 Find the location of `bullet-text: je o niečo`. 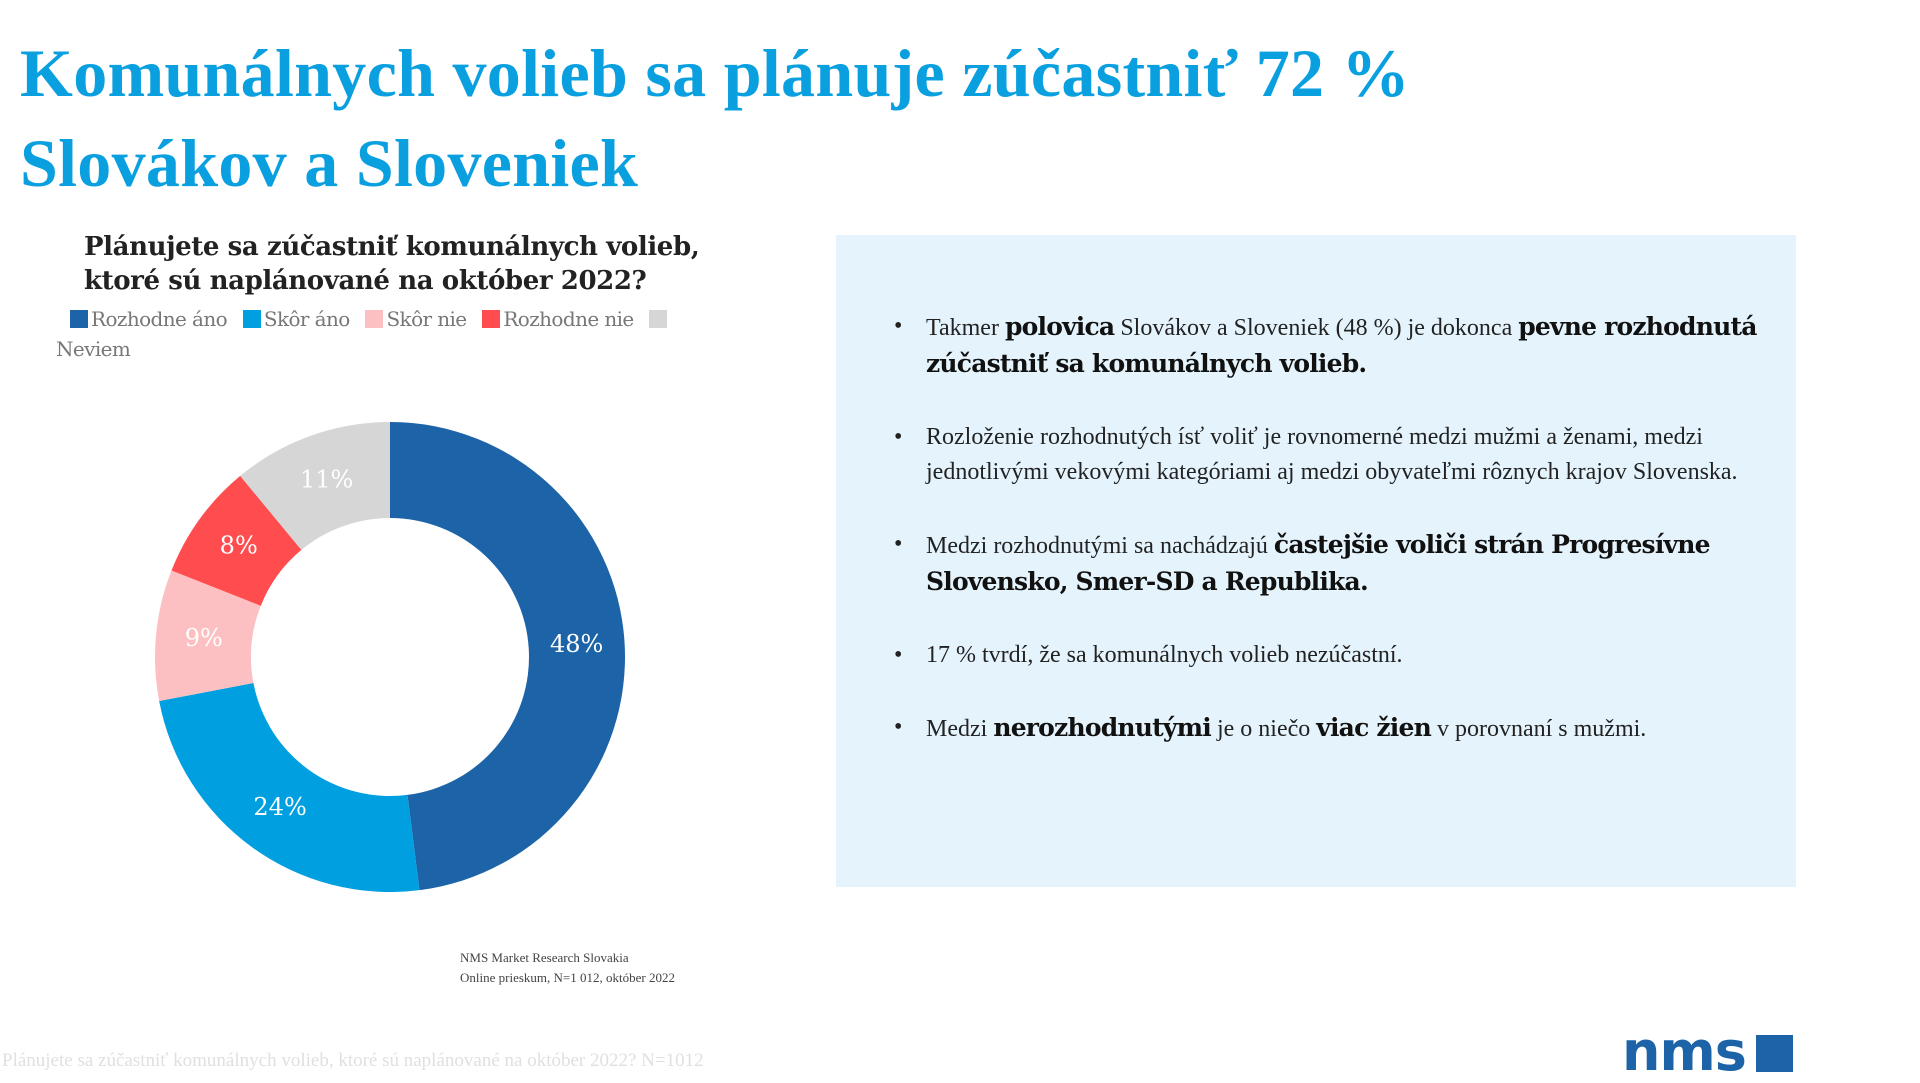

bullet-text: je o niečo is located at coordinates (1263, 729).